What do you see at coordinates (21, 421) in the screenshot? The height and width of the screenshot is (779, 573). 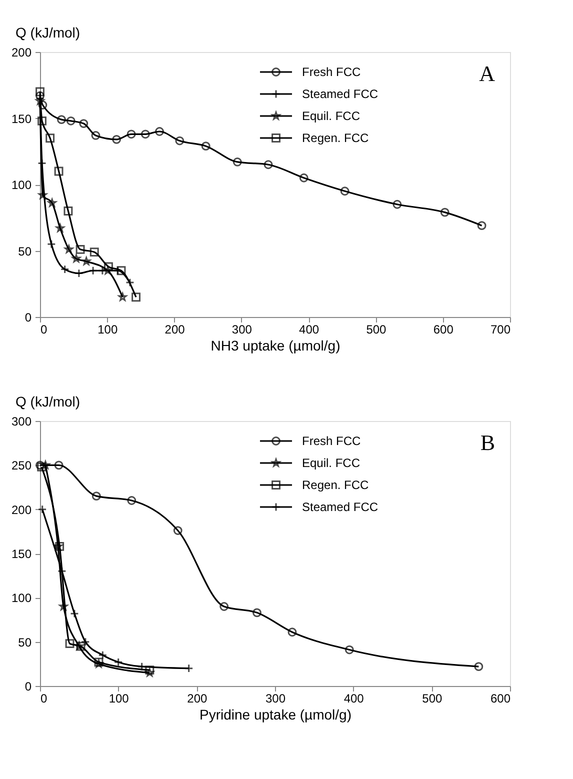 I see `y-tick-label: 300` at bounding box center [21, 421].